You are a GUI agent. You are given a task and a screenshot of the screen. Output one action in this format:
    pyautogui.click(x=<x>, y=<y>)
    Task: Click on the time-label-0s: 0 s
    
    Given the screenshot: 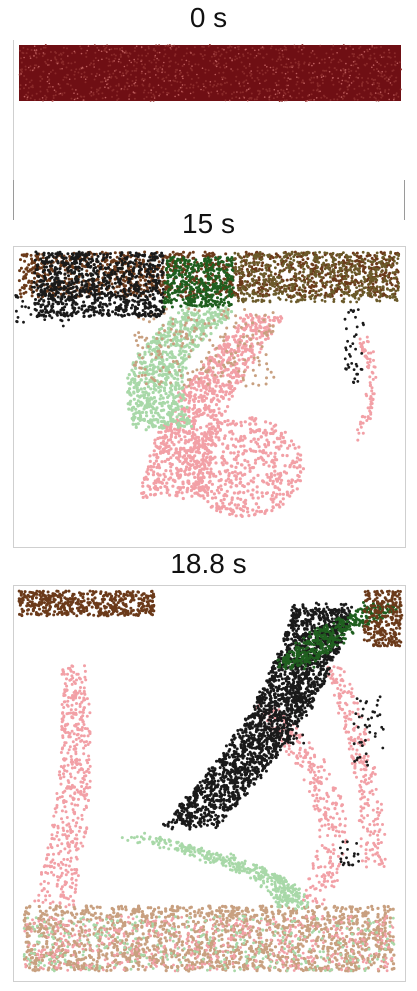 What is the action you would take?
    pyautogui.click(x=208, y=17)
    